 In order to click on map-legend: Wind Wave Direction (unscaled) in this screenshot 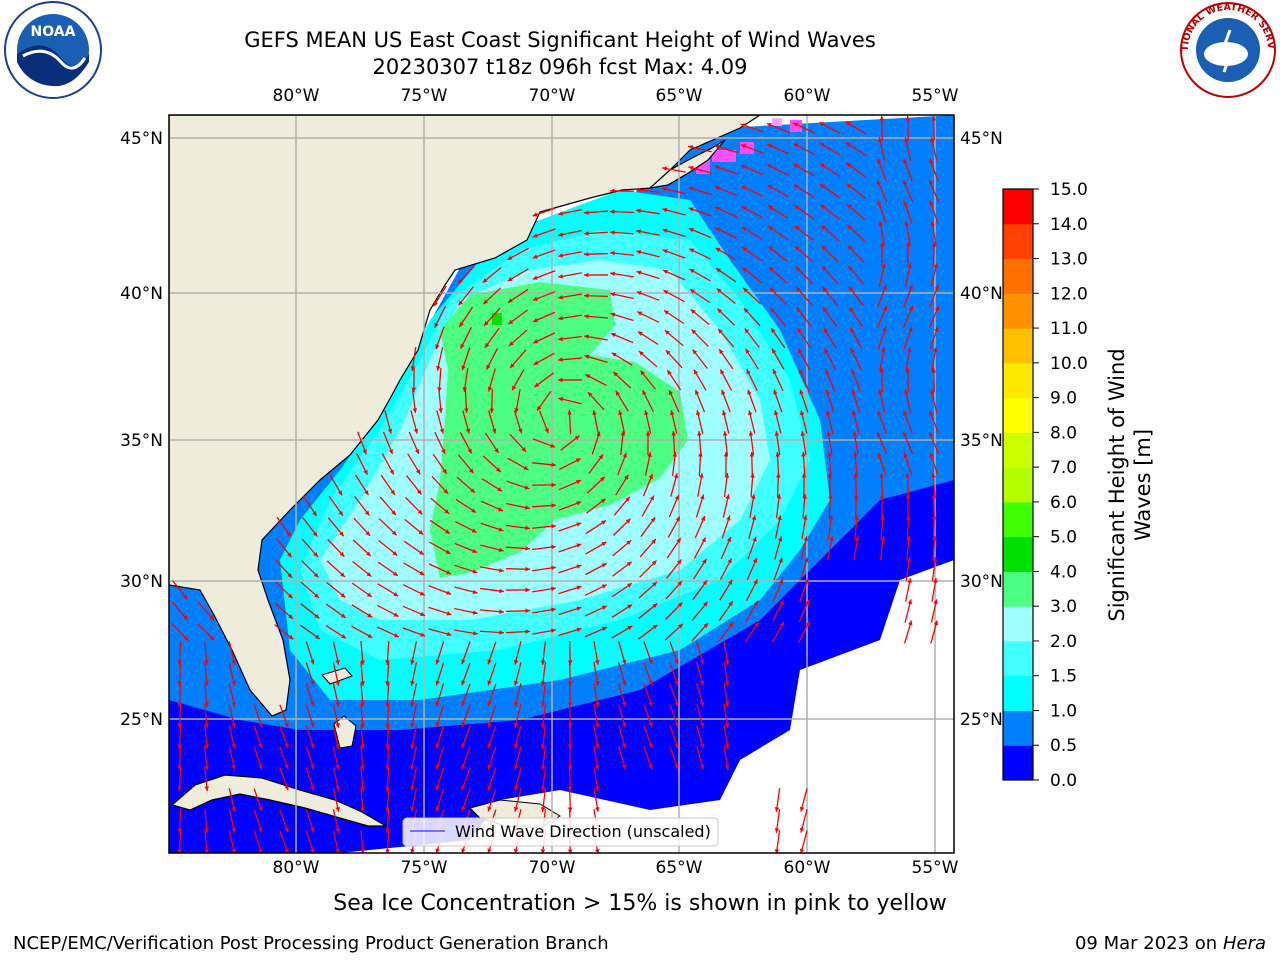, I will do `click(560, 832)`.